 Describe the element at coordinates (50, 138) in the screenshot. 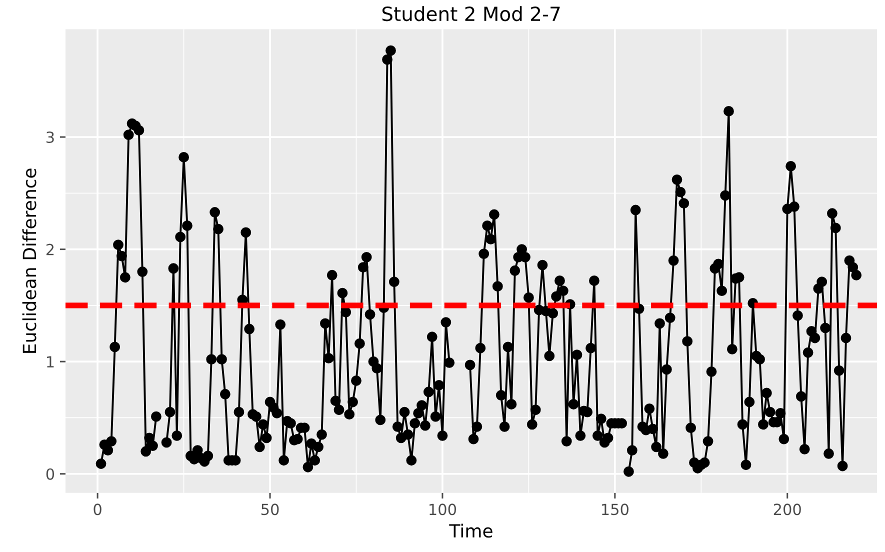

I see `y-tick-label: 3` at that location.